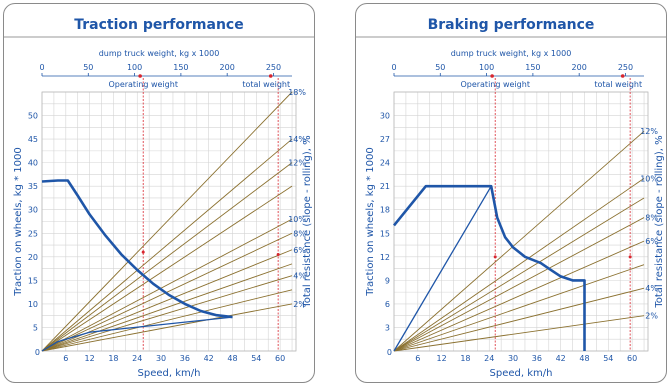  What do you see at coordinates (33, 163) in the screenshot?
I see `y-tick-label: 40` at bounding box center [33, 163].